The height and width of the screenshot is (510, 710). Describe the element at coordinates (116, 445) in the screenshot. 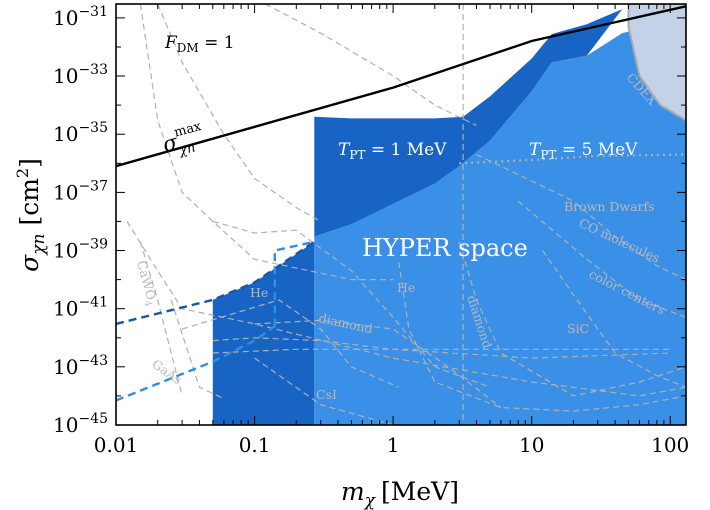

I see `x-tick-label: 0.01` at that location.